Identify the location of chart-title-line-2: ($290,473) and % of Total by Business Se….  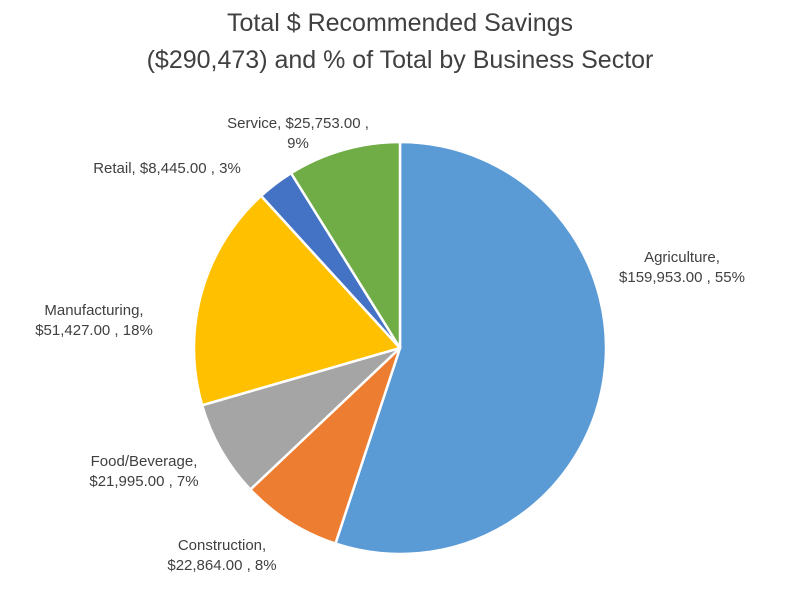
(400, 60).